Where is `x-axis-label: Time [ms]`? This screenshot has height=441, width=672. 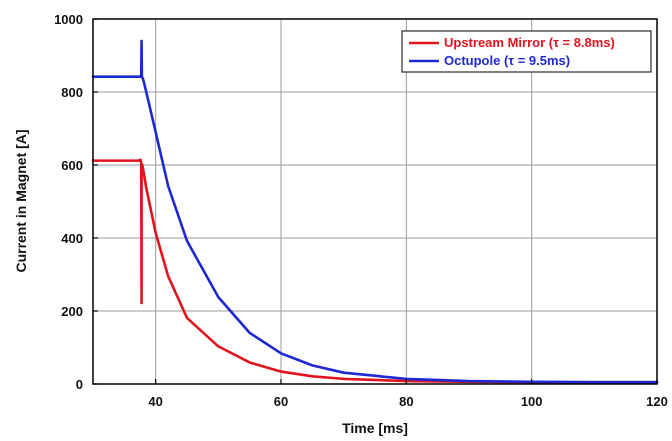 x-axis-label: Time [ms] is located at coordinates (375, 428).